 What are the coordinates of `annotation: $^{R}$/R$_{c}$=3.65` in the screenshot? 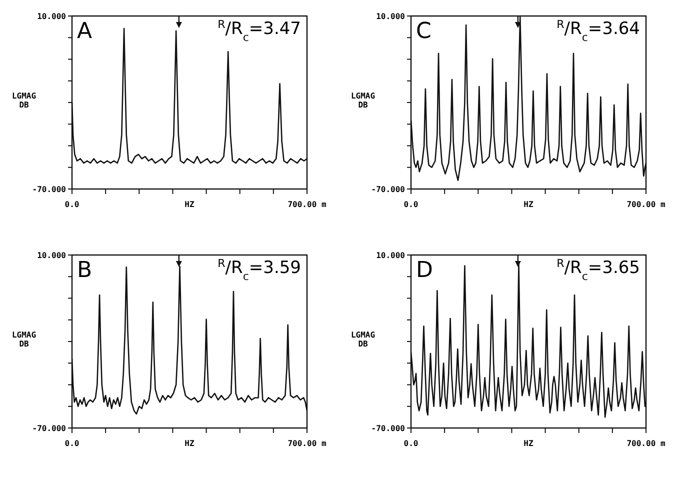 It's located at (598, 269).